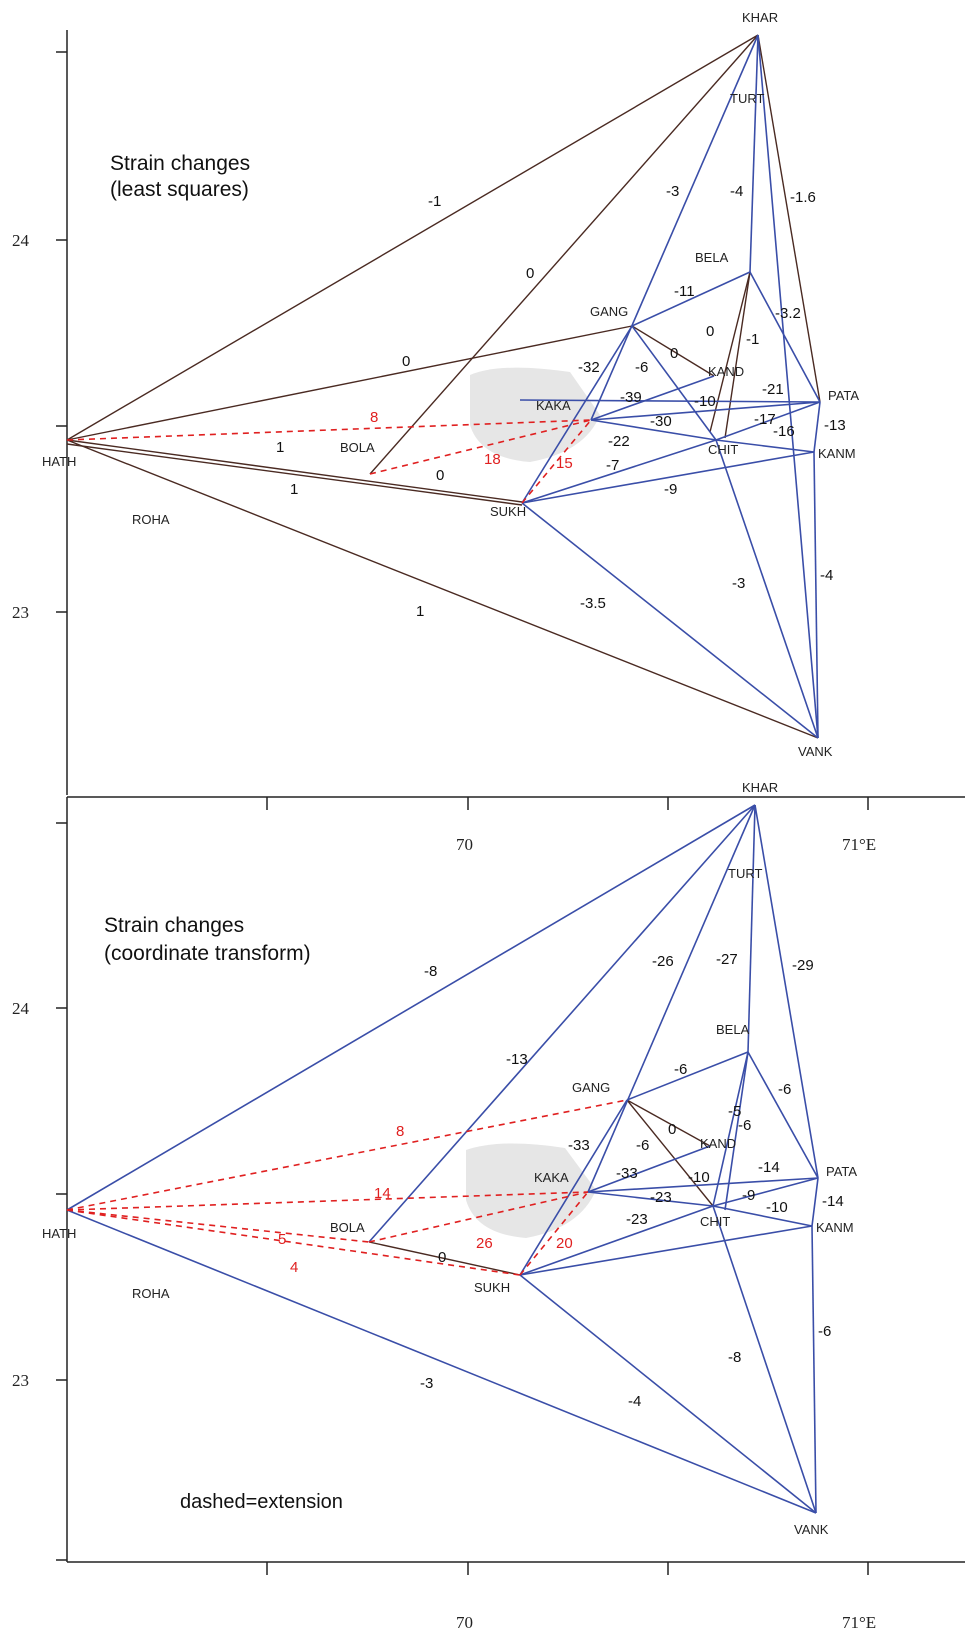 This screenshot has height=1651, width=979. Describe the element at coordinates (59, 1233) in the screenshot. I see `station-label: HATH` at that location.